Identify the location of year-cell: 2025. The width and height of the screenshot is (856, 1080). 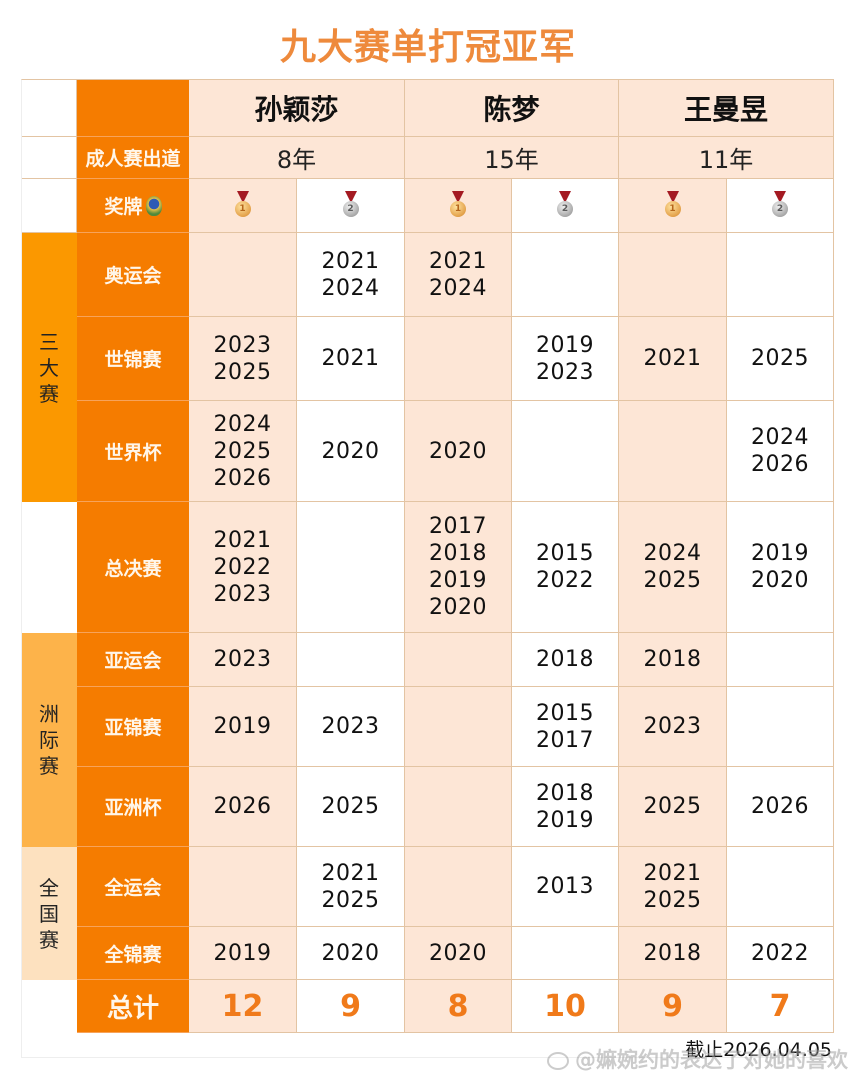
(780, 359).